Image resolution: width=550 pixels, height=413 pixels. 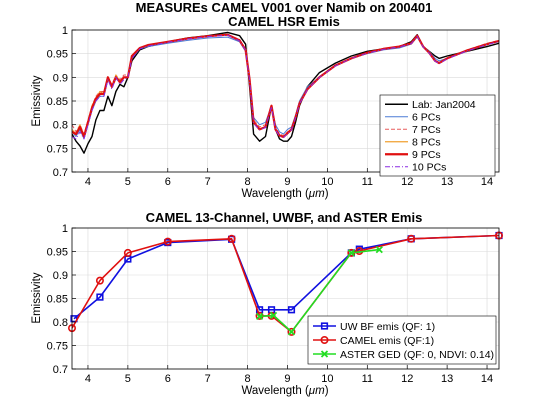 I want to click on legend-label: ASTER GED (QF: 0, NDVI: 0.14), so click(x=417, y=355).